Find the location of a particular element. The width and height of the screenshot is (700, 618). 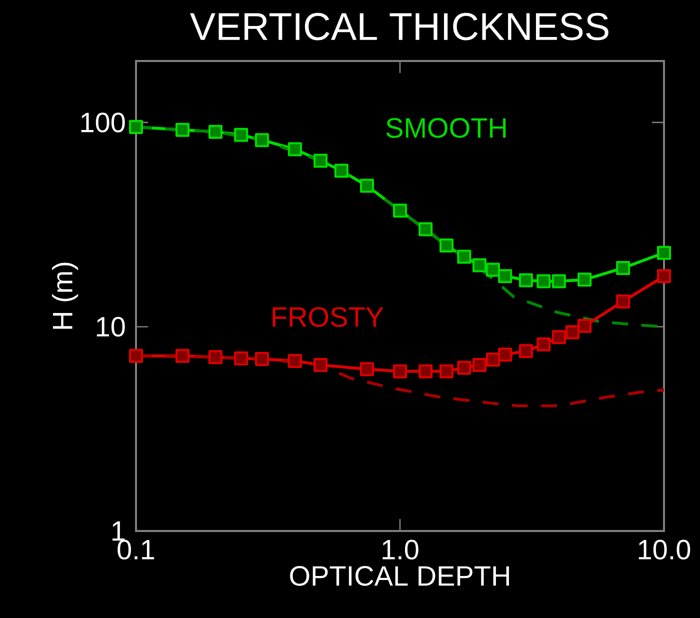

y-tick-label: 10 is located at coordinates (110, 326).